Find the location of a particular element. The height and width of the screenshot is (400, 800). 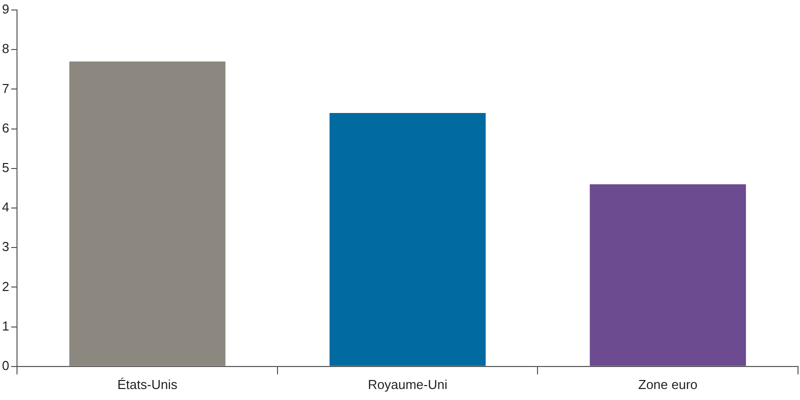

x-tick-label: Zone euro is located at coordinates (668, 384).